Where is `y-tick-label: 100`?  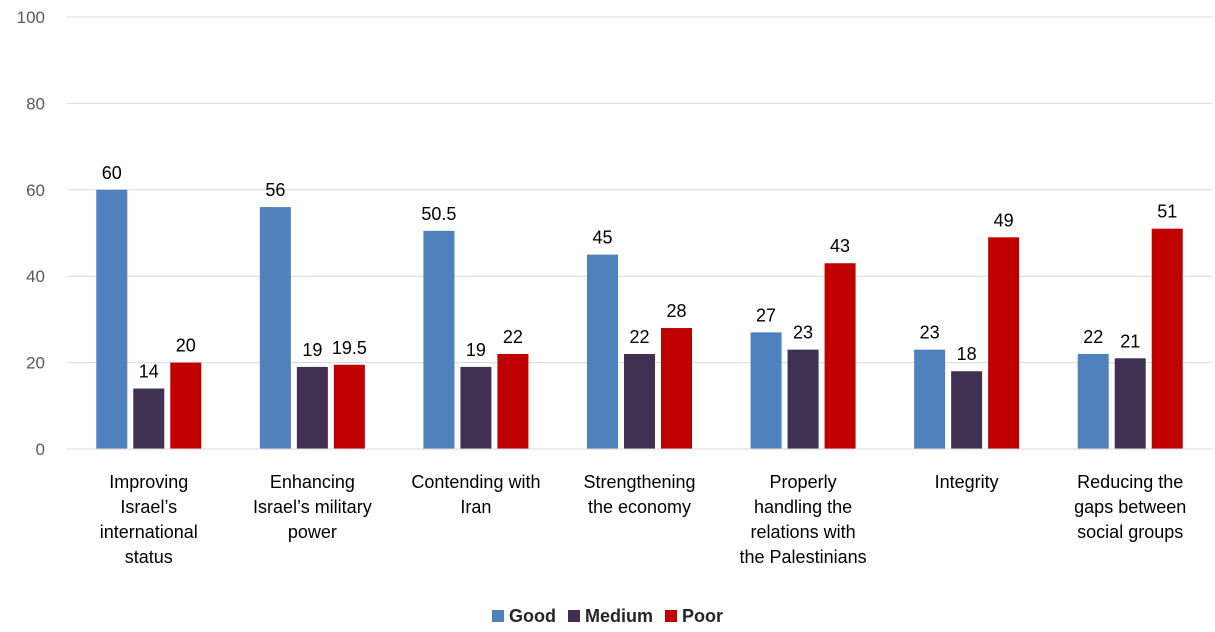
y-tick-label: 100 is located at coordinates (31, 17).